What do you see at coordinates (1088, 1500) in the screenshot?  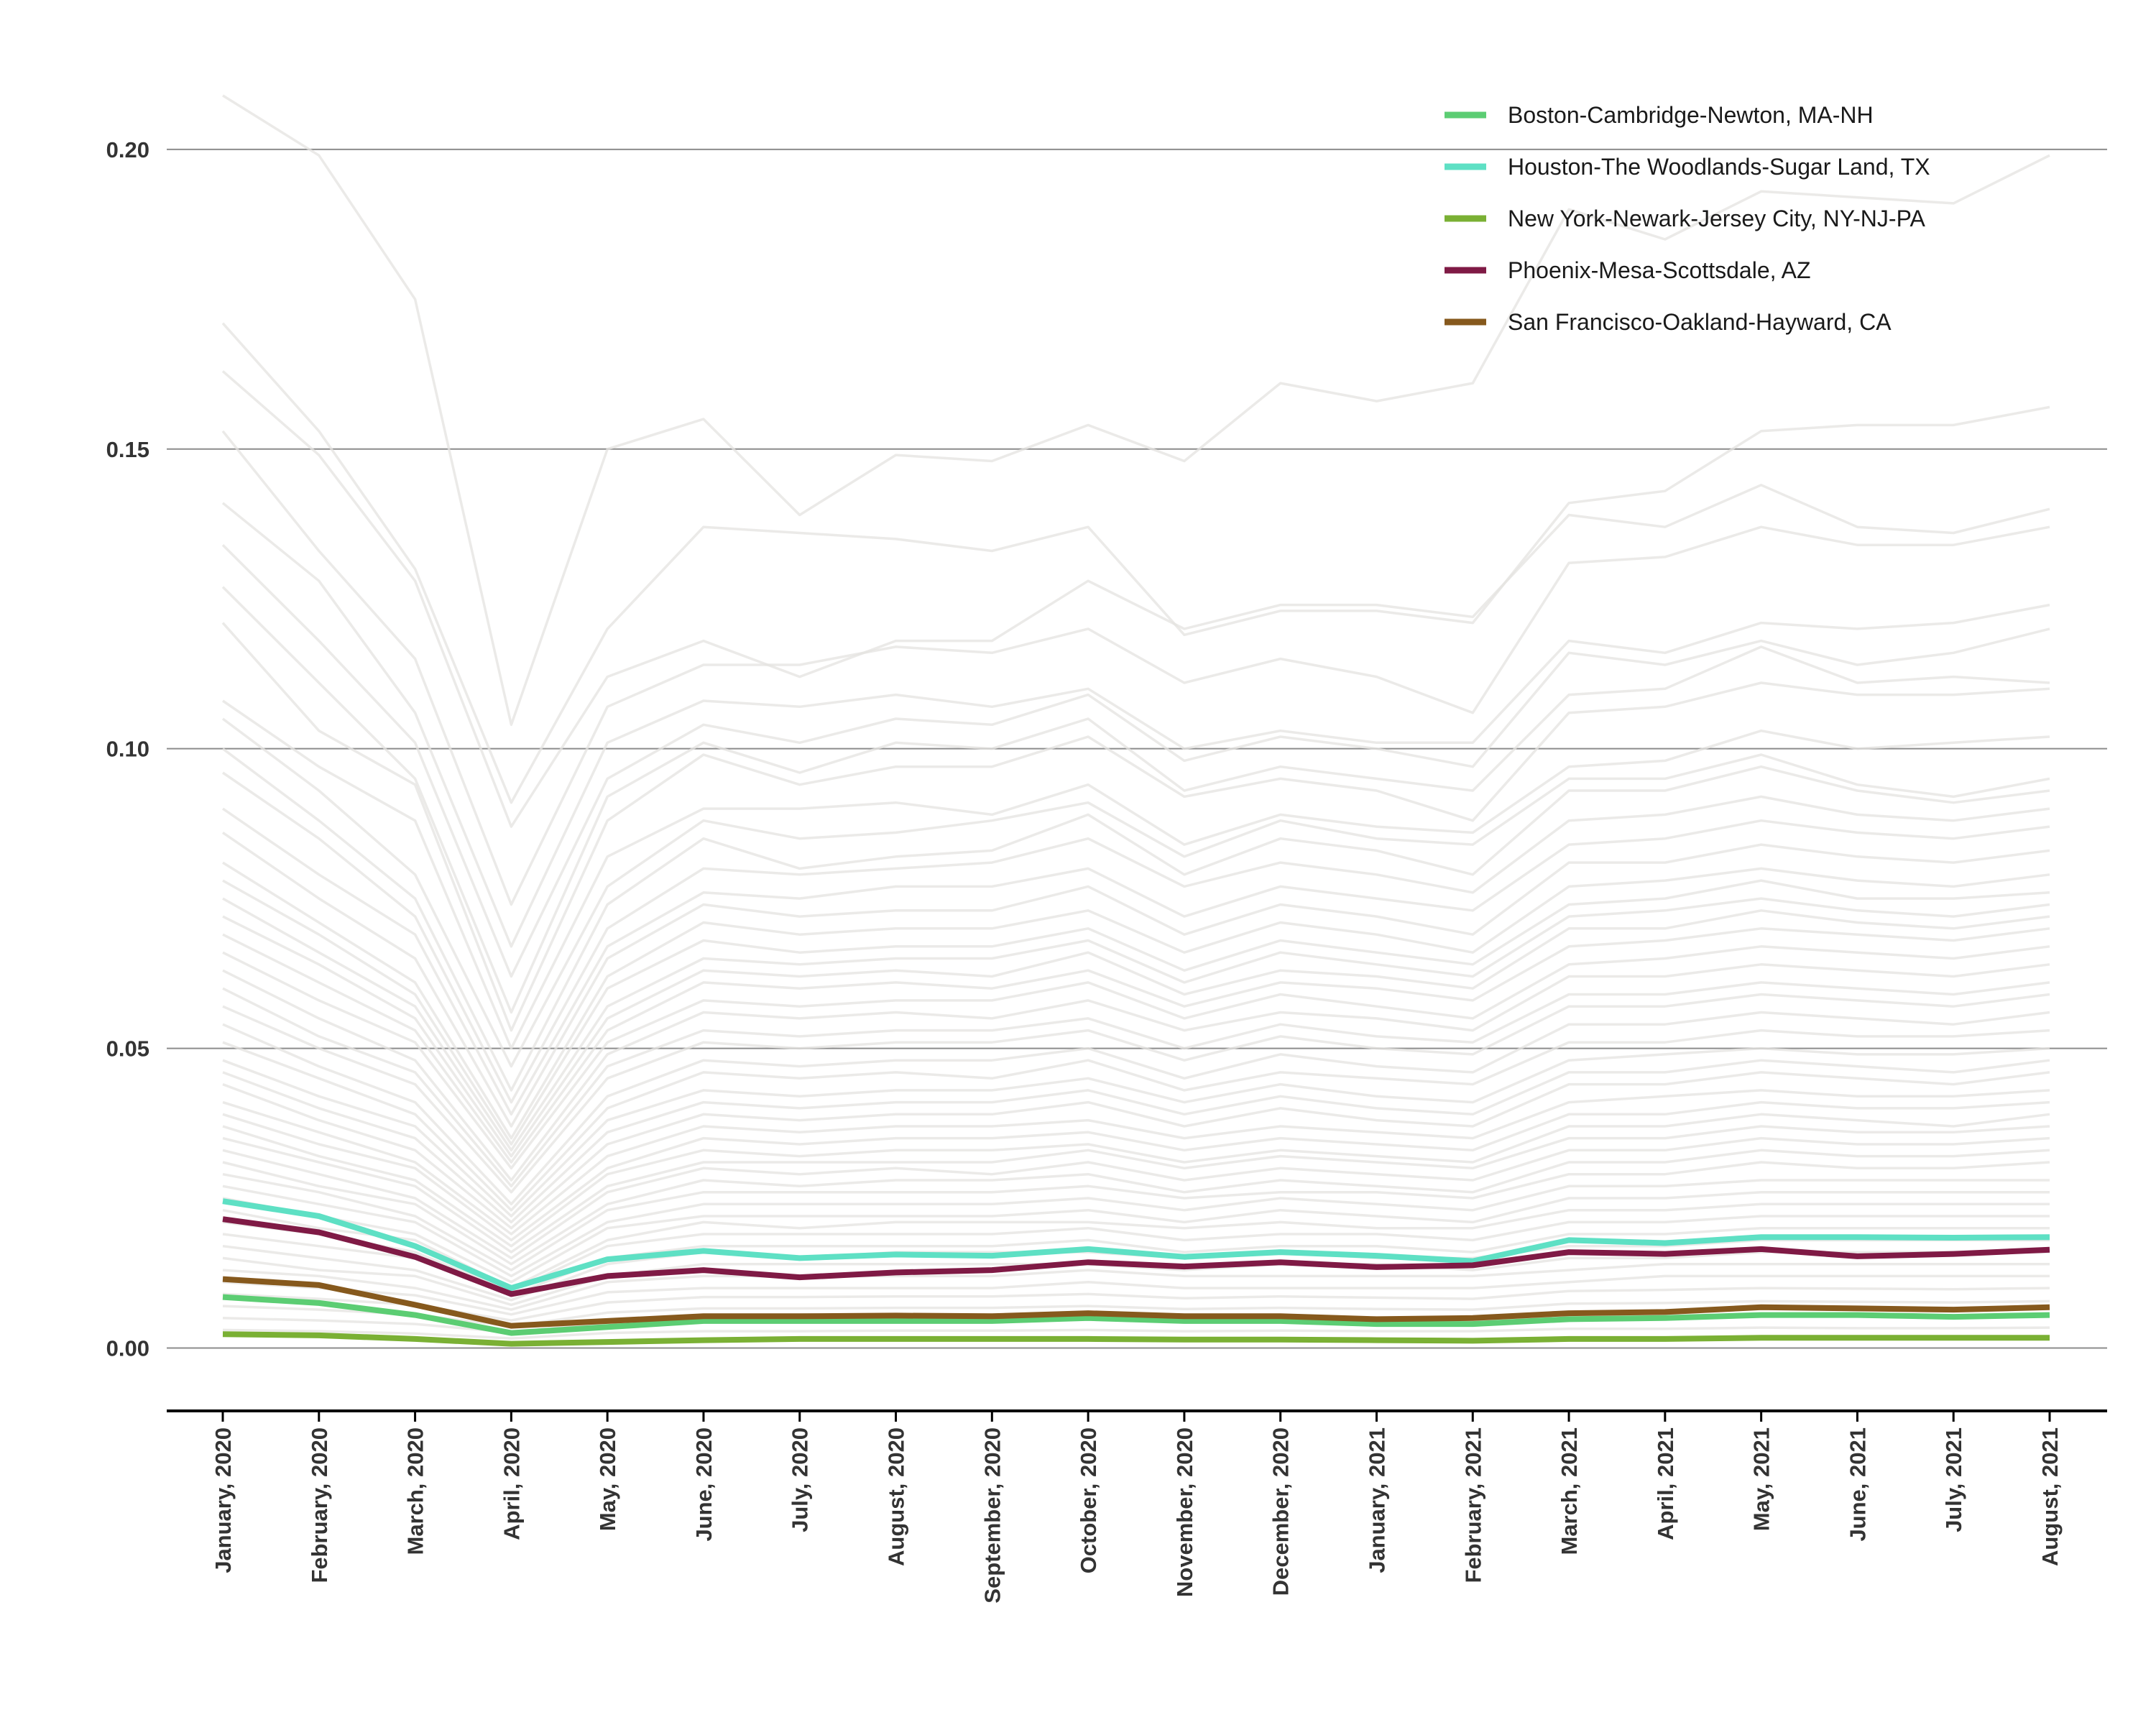 I see `x-tick-label: October, 2020` at bounding box center [1088, 1500].